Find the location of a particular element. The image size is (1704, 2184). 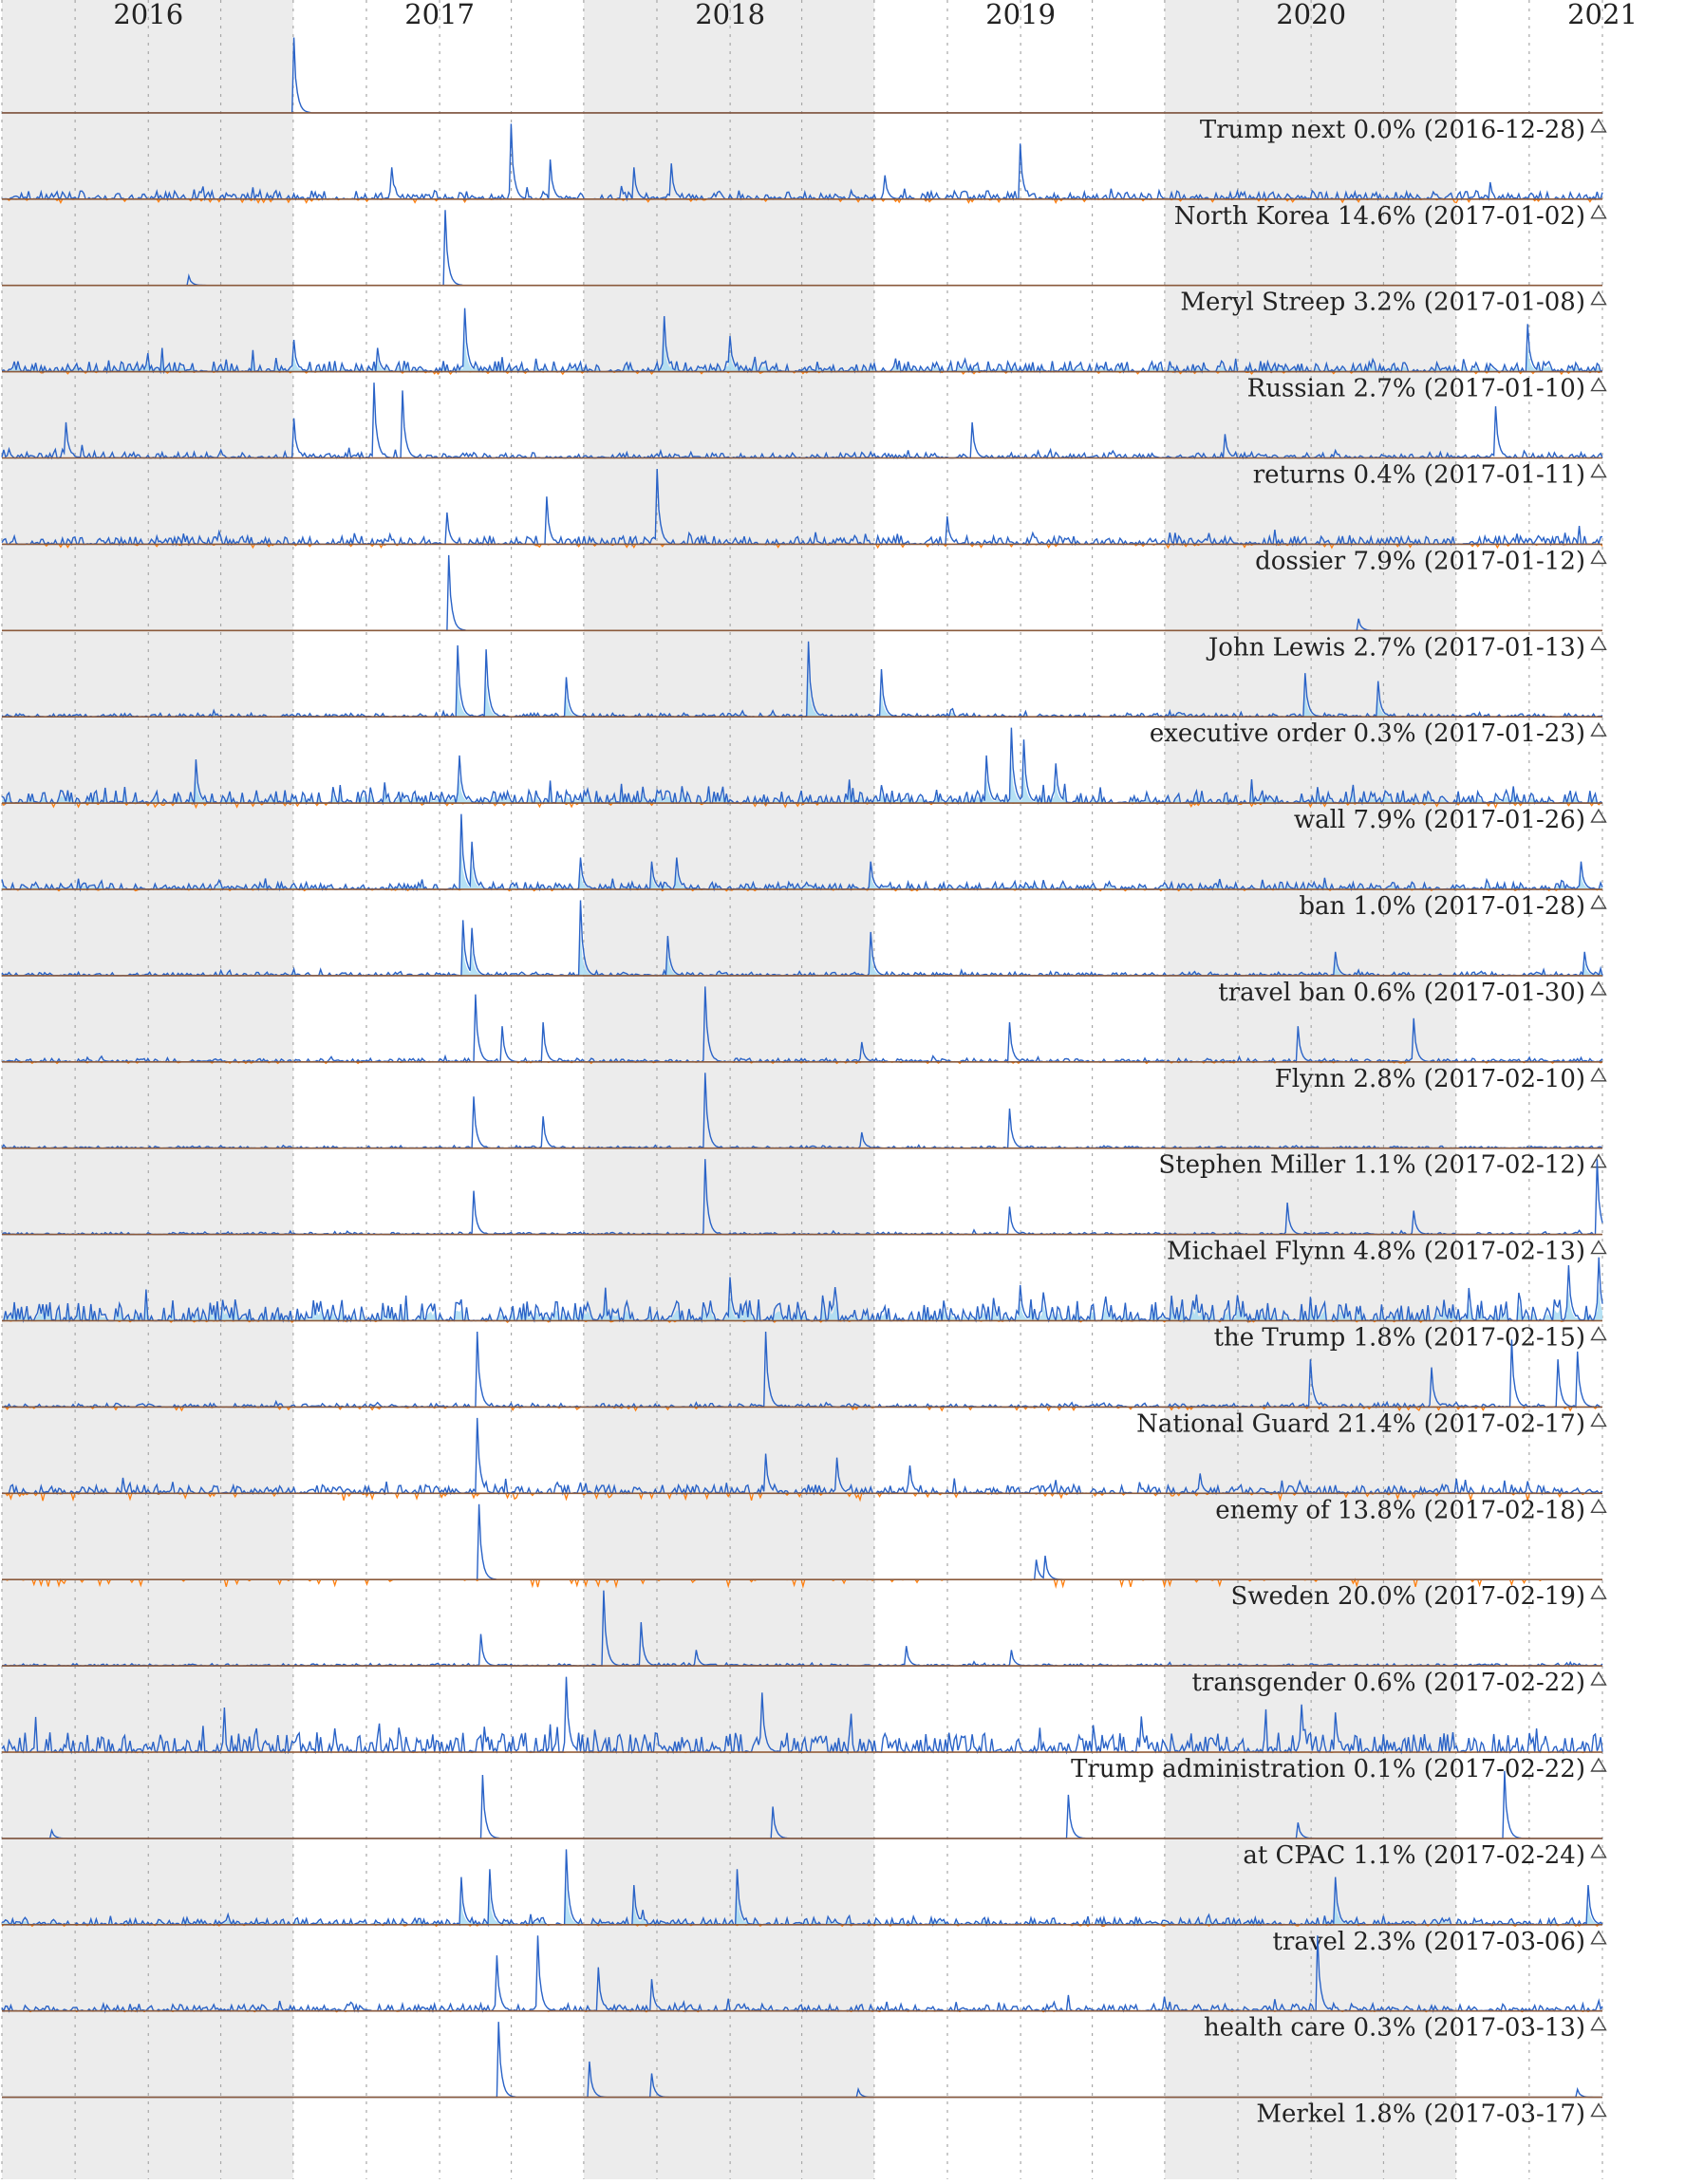

panel-label: at CPAC 1.1% (2017-02-24) is located at coordinates (1414, 1855).